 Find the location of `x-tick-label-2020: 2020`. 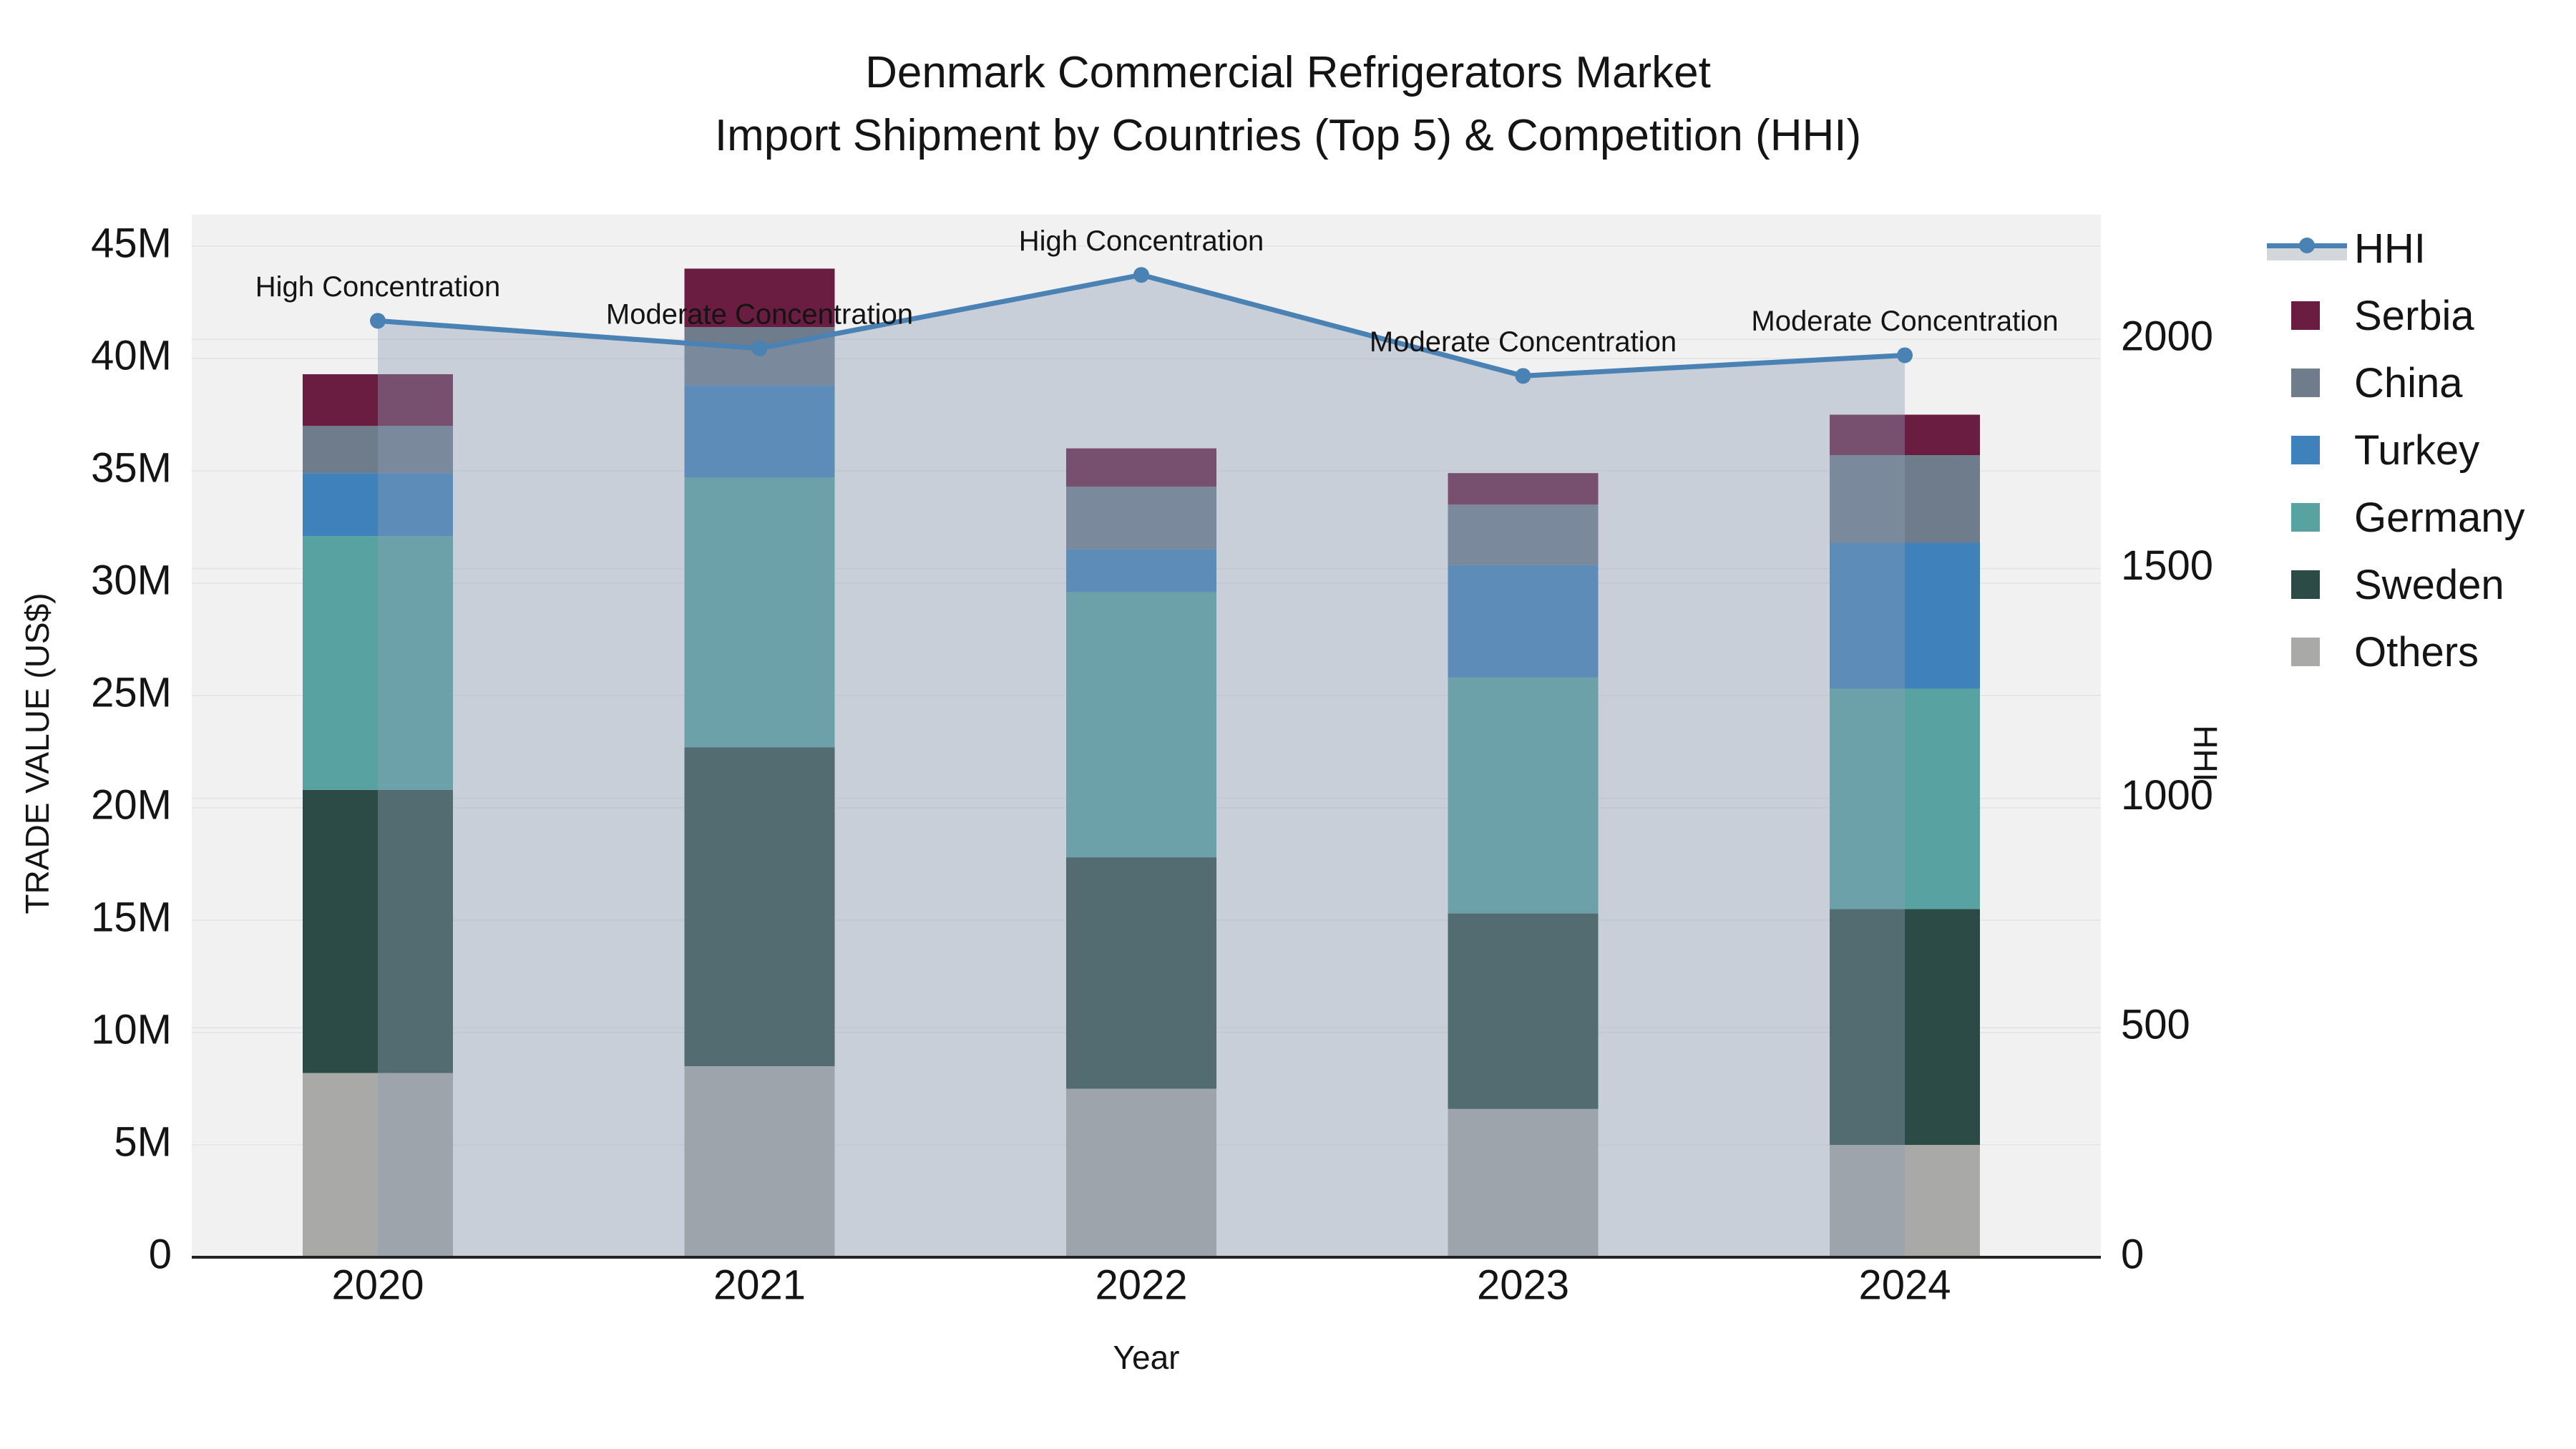

x-tick-label-2020: 2020 is located at coordinates (377, 1285).